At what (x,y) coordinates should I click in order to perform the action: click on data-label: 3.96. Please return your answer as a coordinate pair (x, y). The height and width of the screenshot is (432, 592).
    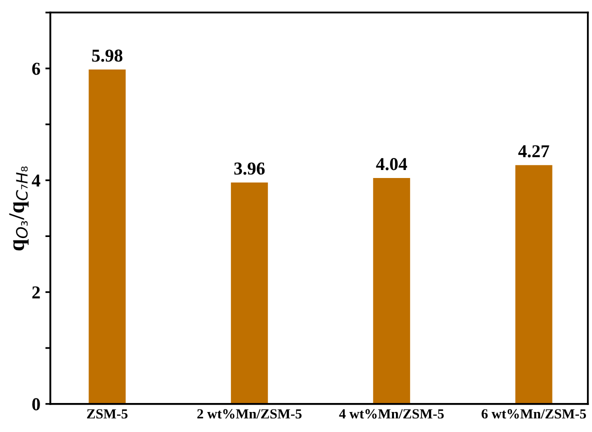
    Looking at the image, I should click on (249, 168).